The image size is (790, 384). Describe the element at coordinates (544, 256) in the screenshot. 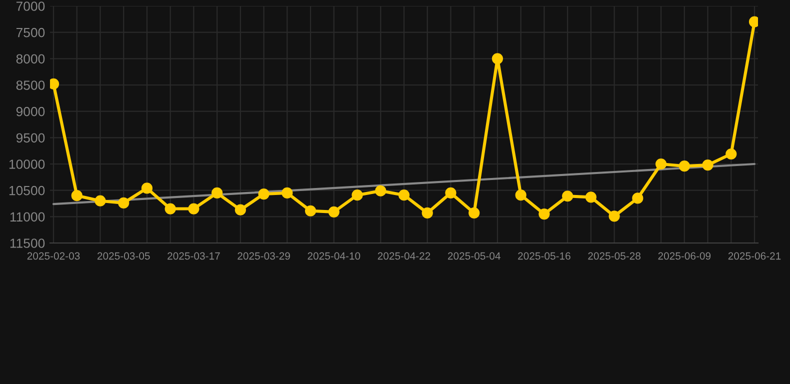

I see `x-tick-label: 2025-05-16` at that location.